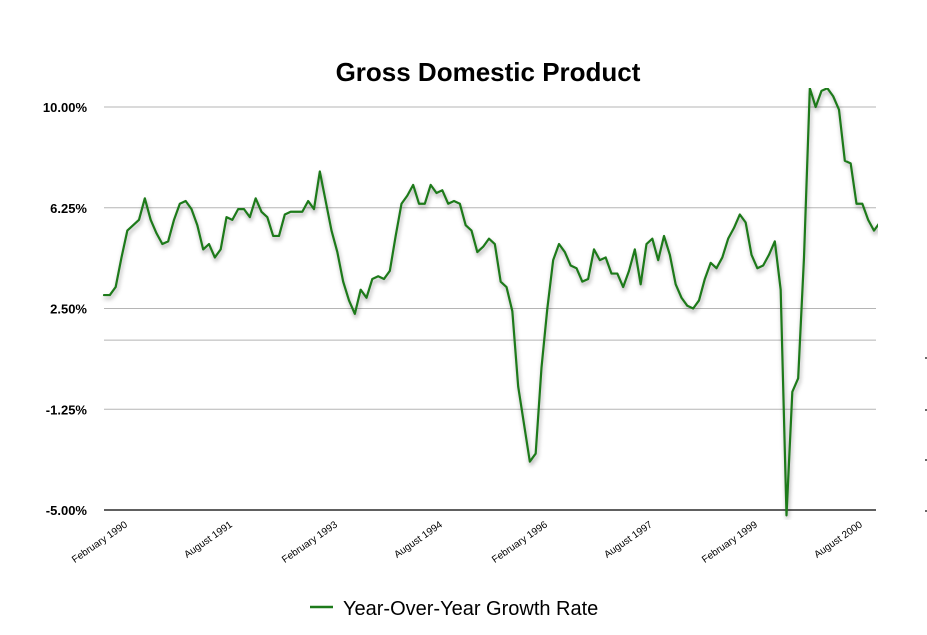  What do you see at coordinates (470, 609) in the screenshot?
I see `legend-label: Year-Over-Year Growth Rate` at bounding box center [470, 609].